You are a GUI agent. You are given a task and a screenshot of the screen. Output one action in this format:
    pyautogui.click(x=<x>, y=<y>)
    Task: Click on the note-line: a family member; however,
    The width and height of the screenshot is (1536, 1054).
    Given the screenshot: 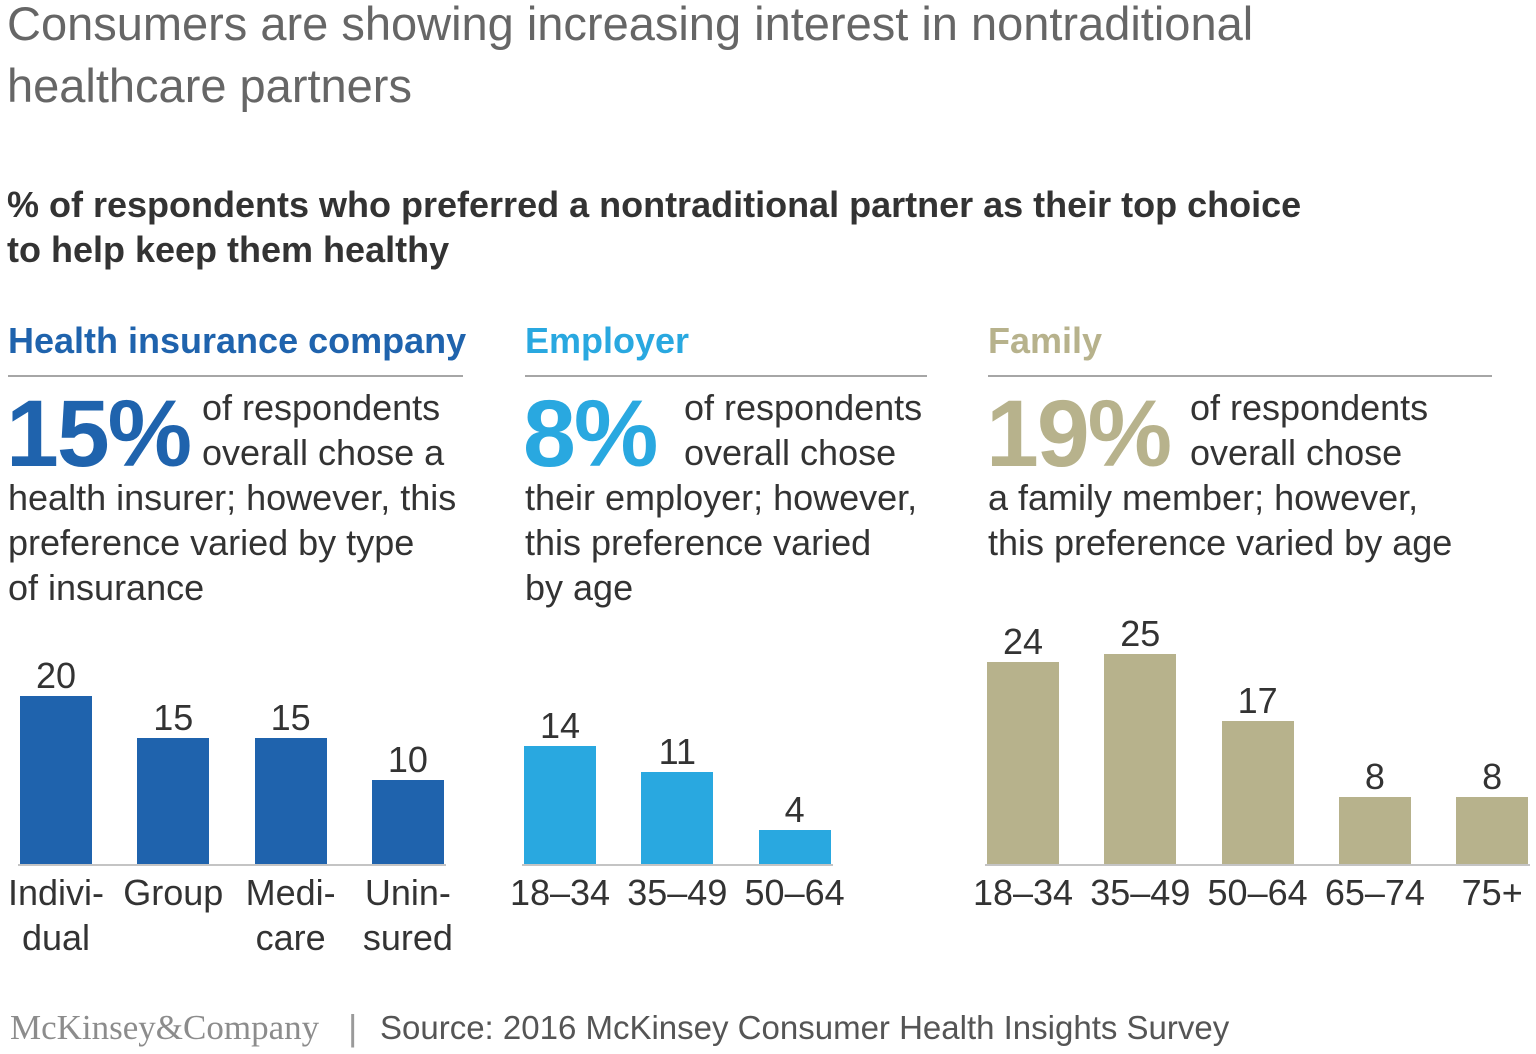 What is the action you would take?
    pyautogui.click(x=1203, y=497)
    